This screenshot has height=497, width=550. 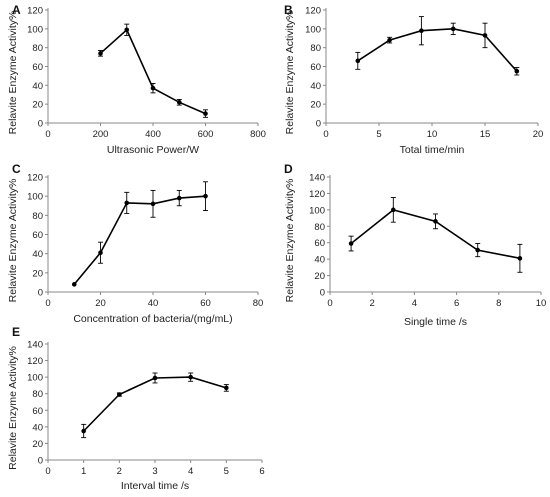 What do you see at coordinates (16, 332) in the screenshot?
I see `panel-letter: E` at bounding box center [16, 332].